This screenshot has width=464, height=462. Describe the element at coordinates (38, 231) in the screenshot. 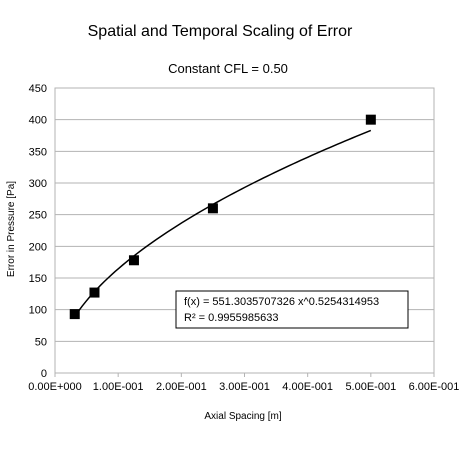

I see `y-axis-ticks: 0 50 100 150 200 250 300 350 400 450` at that location.